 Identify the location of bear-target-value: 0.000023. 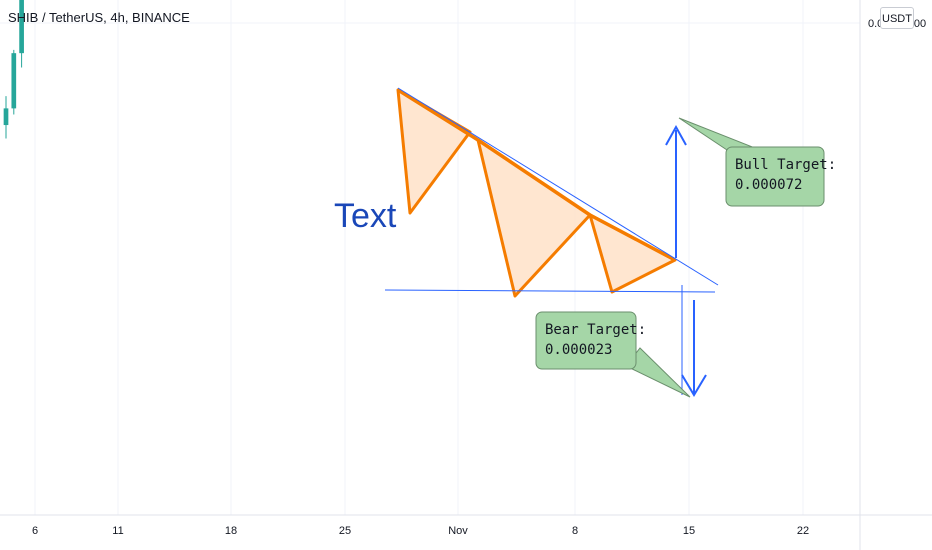
(578, 350).